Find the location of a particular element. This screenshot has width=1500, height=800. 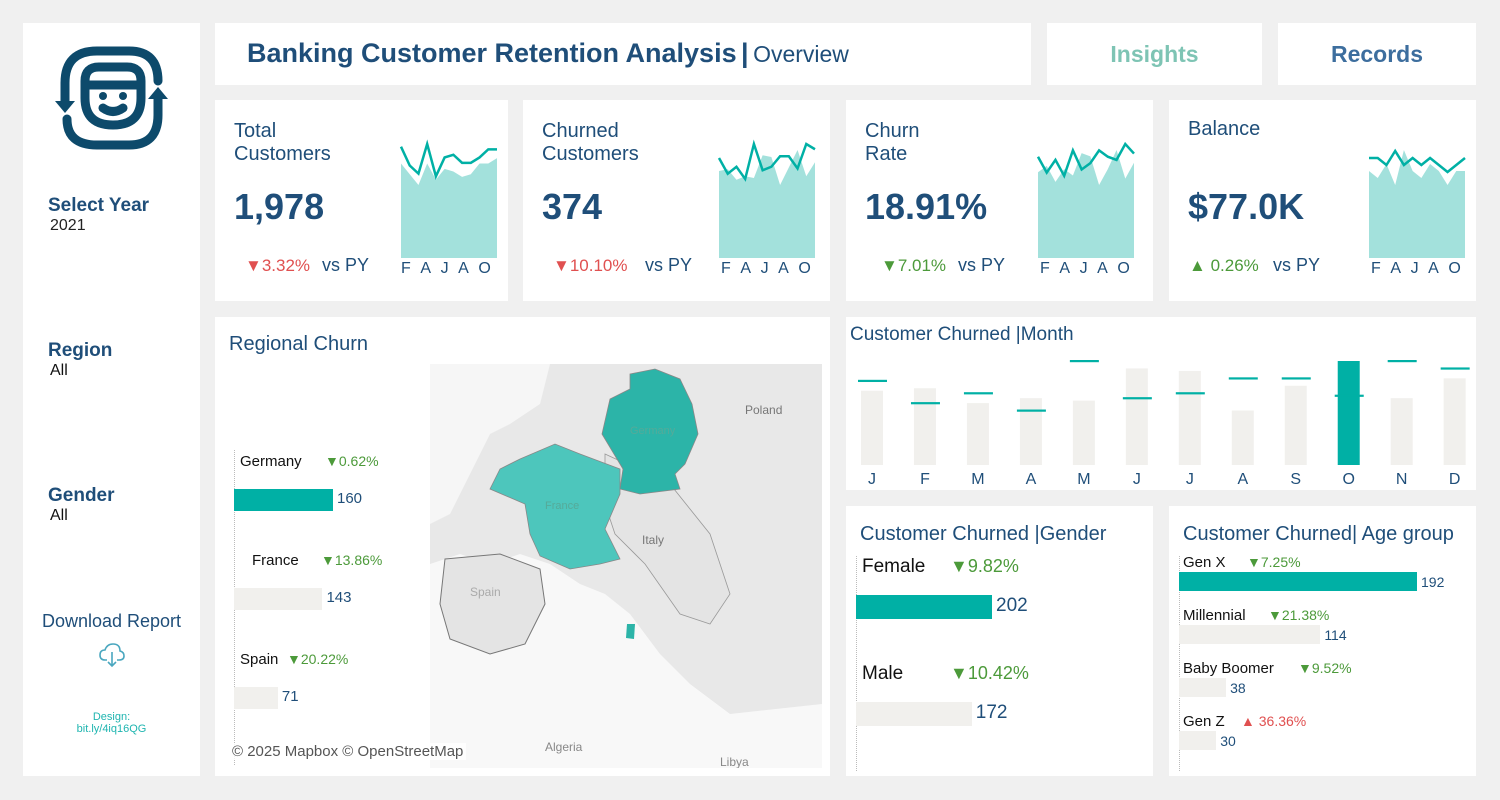

map-label: Algeria is located at coordinates (564, 747).